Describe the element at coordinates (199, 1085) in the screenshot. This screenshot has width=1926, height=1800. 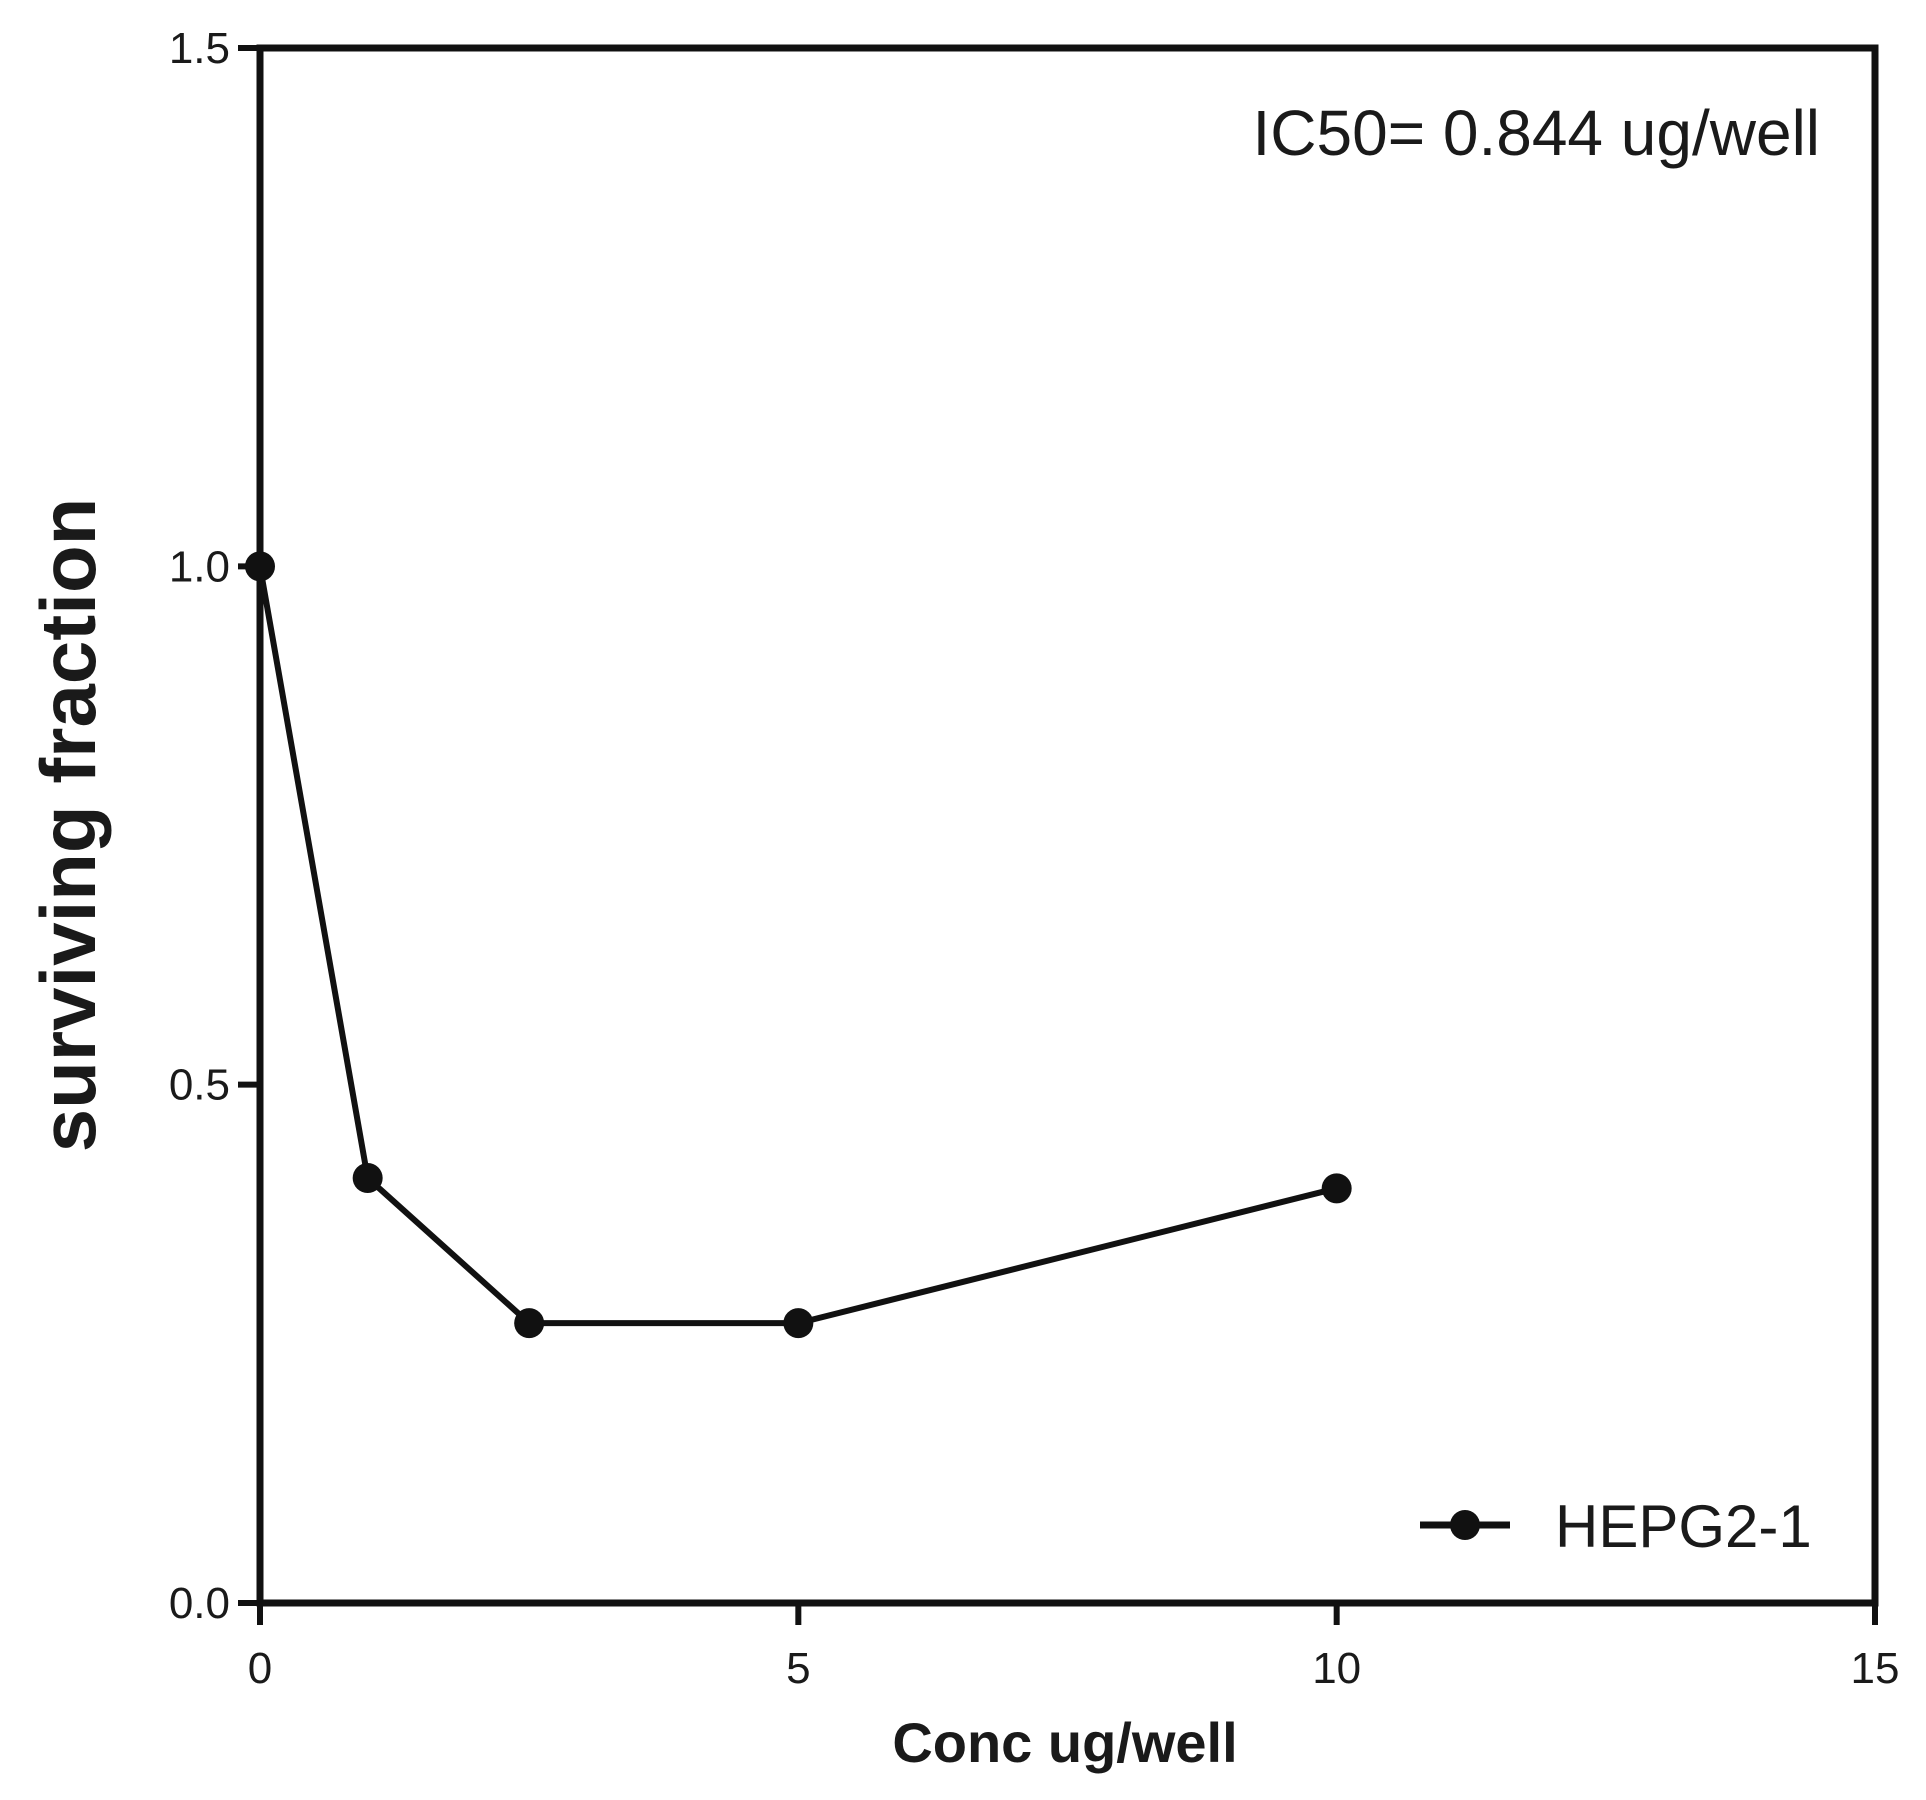
I see `y-tick-label: 0.5` at that location.